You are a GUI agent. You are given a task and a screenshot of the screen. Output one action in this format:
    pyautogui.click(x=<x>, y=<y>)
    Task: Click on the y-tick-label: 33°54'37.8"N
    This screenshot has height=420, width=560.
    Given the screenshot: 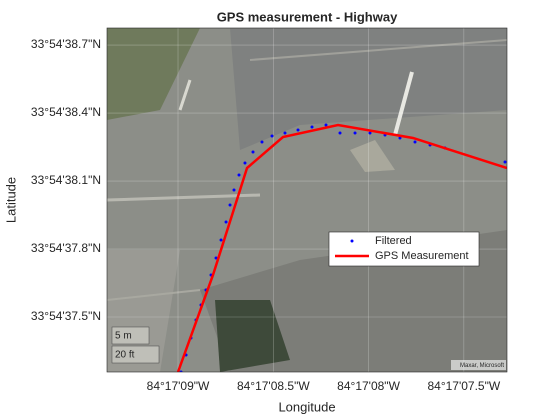 What is the action you would take?
    pyautogui.click(x=66, y=248)
    